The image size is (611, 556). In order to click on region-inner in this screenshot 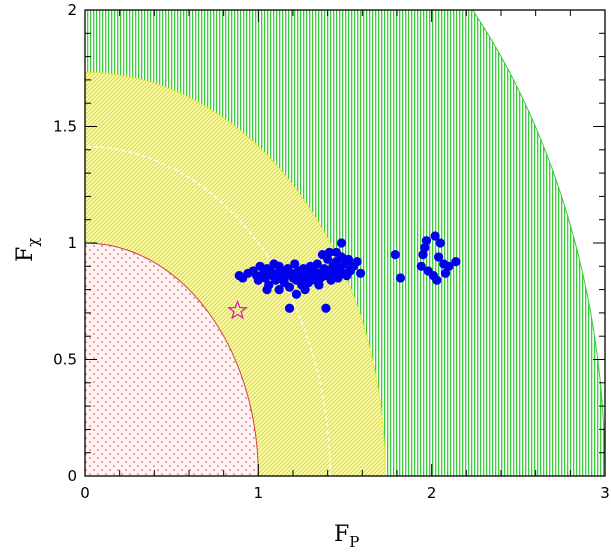, I will do `click(172, 359)`.